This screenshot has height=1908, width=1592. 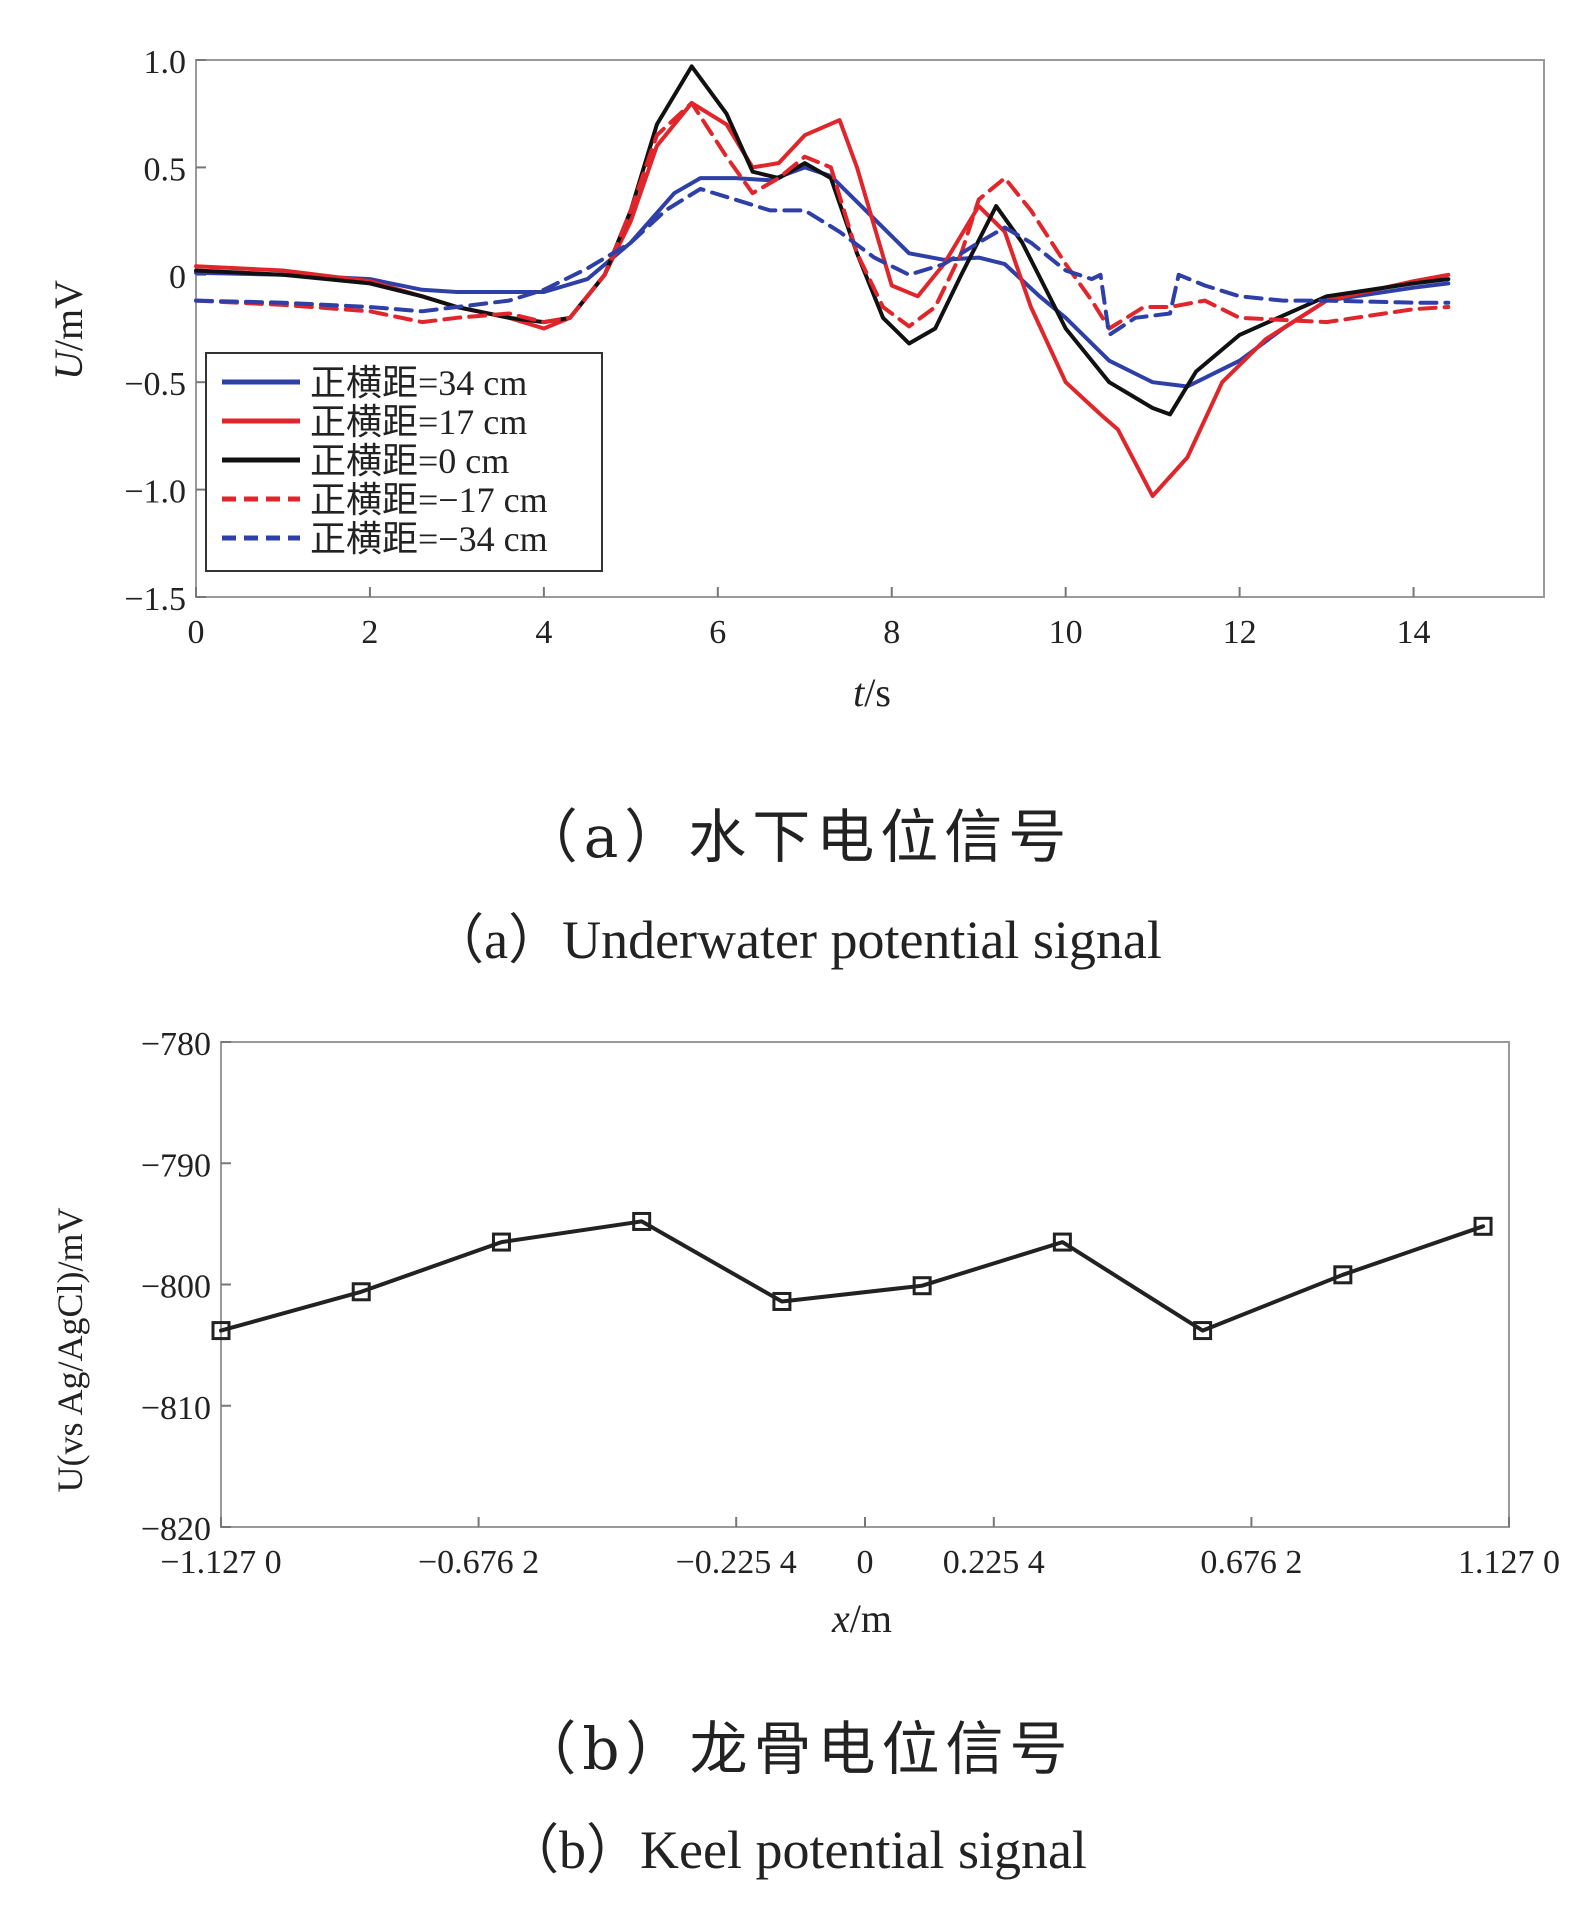 What do you see at coordinates (1066, 632) in the screenshot?
I see `x-tick-label: 10` at bounding box center [1066, 632].